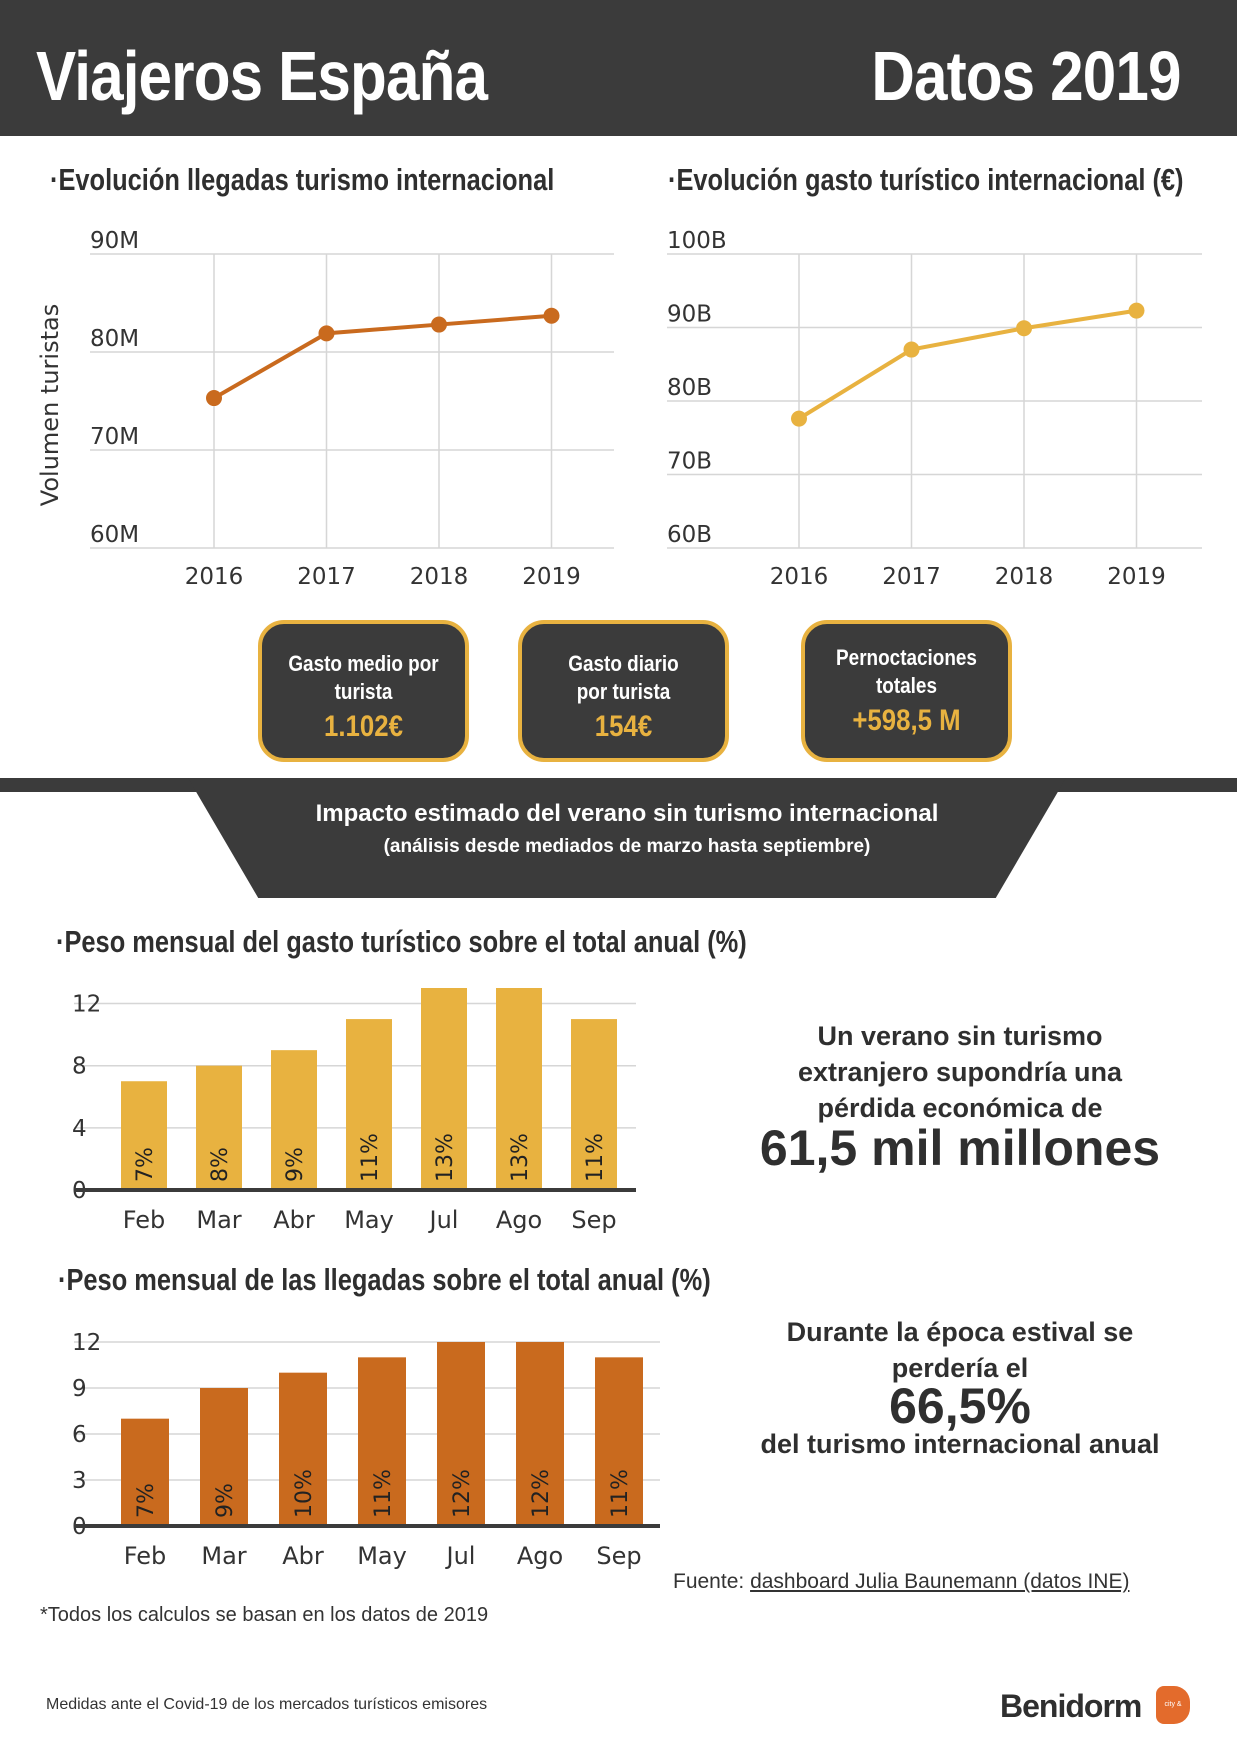 The image size is (1237, 1762). I want to click on line-chart-spending: 60B 70B 80B 90B 100B 2016 2017 2018 2019, so click(934, 409).